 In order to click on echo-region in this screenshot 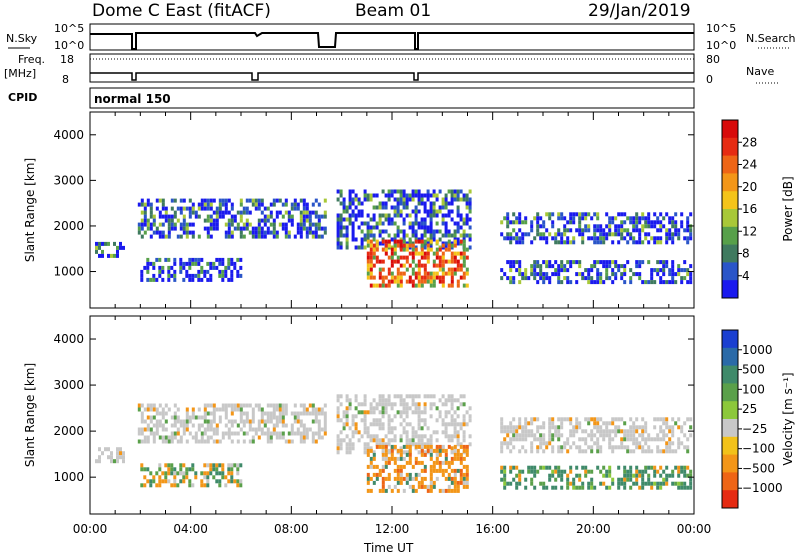, I will do `click(596, 435)`.